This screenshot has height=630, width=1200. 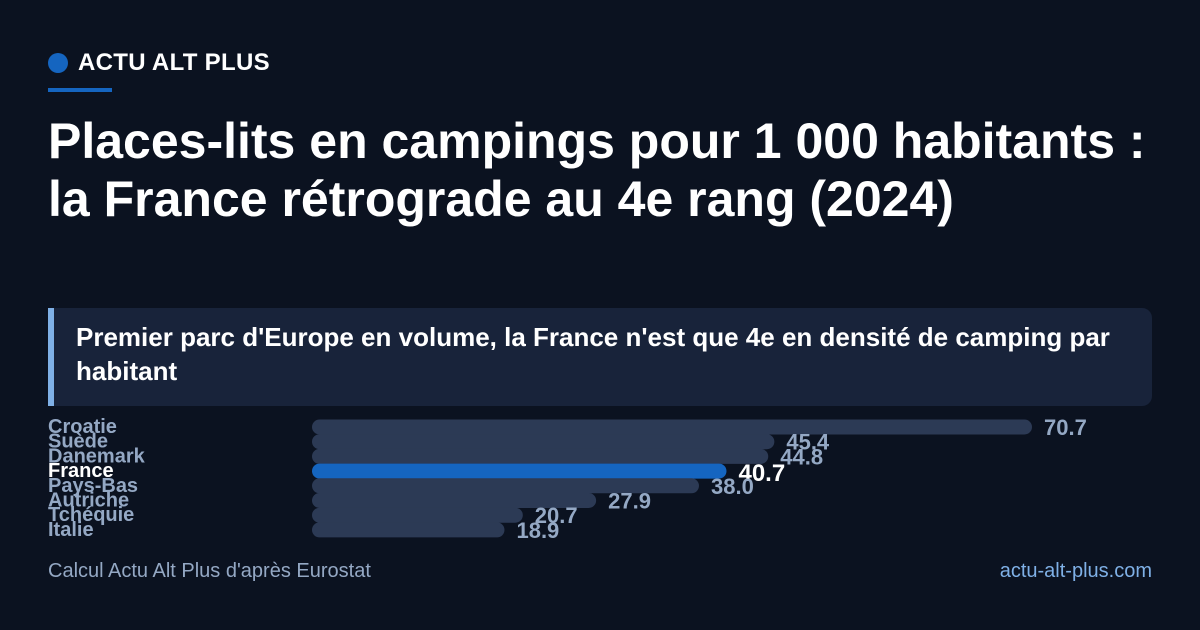 What do you see at coordinates (88, 501) in the screenshot?
I see `category-label-5: Autriche` at bounding box center [88, 501].